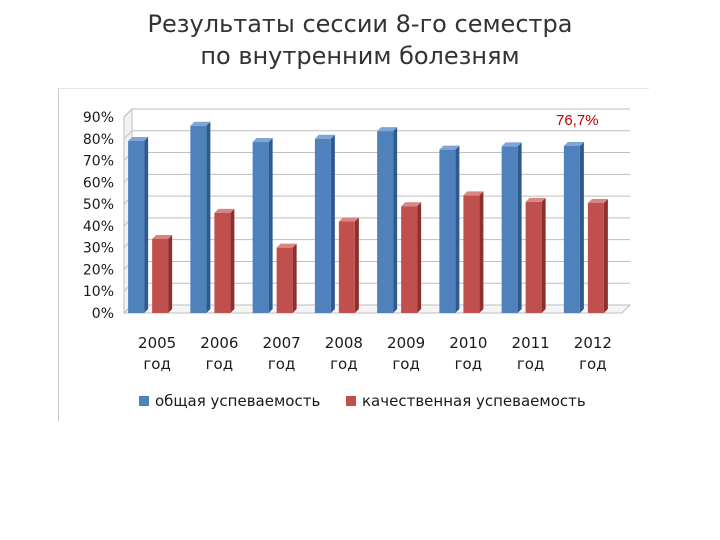 The height and width of the screenshot is (540, 720). Describe the element at coordinates (238, 401) in the screenshot. I see `legend-label-series1: общая успеваемость` at that location.